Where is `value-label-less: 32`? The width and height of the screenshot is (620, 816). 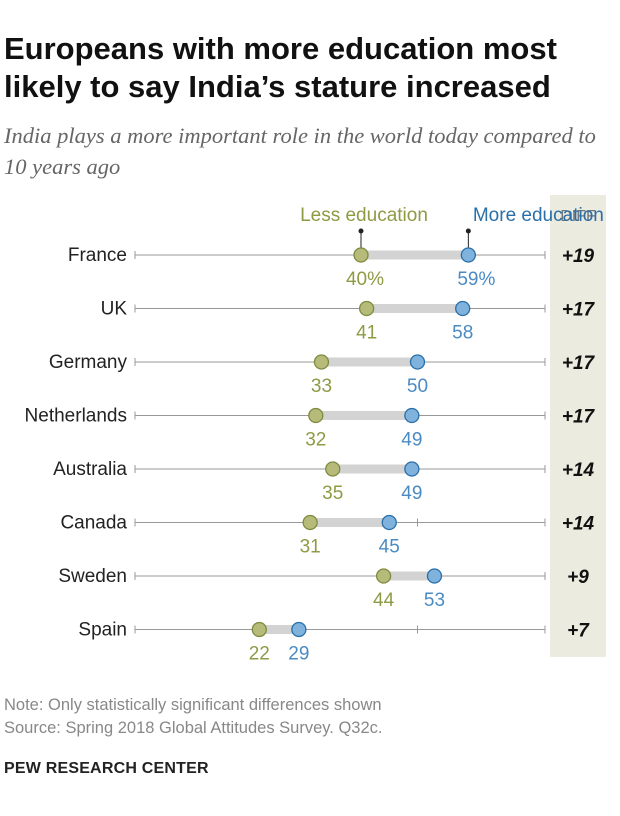
value-label-less: 32 is located at coordinates (315, 440).